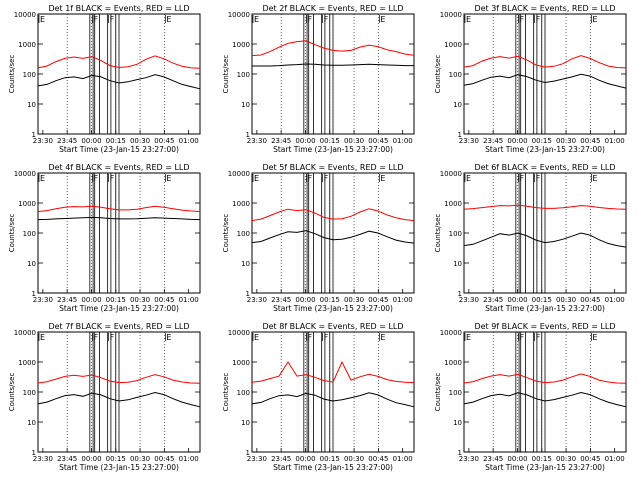  I want to click on panel-title: Det 5f BLACK = Events, RED = LLD, so click(332, 167).